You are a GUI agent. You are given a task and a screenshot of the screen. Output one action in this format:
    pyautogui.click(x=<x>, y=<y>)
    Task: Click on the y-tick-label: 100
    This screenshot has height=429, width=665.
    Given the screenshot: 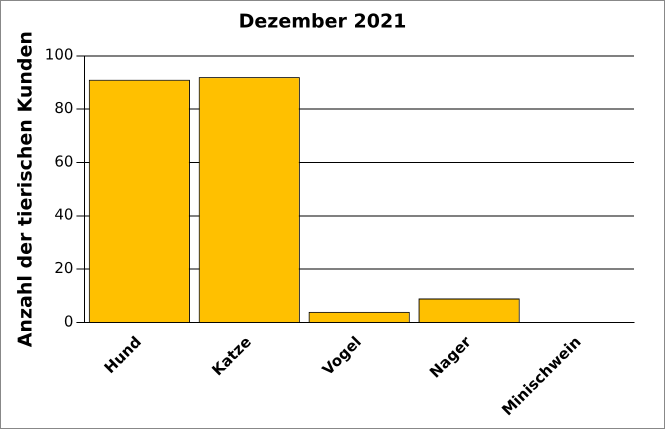 What is the action you would take?
    pyautogui.click(x=59, y=55)
    